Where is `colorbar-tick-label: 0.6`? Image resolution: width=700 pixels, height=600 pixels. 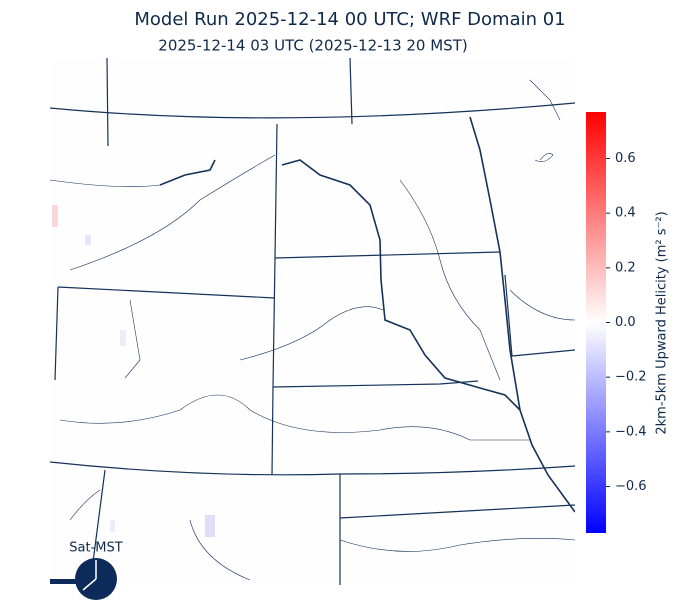 colorbar-tick-label: 0.6 is located at coordinates (625, 158).